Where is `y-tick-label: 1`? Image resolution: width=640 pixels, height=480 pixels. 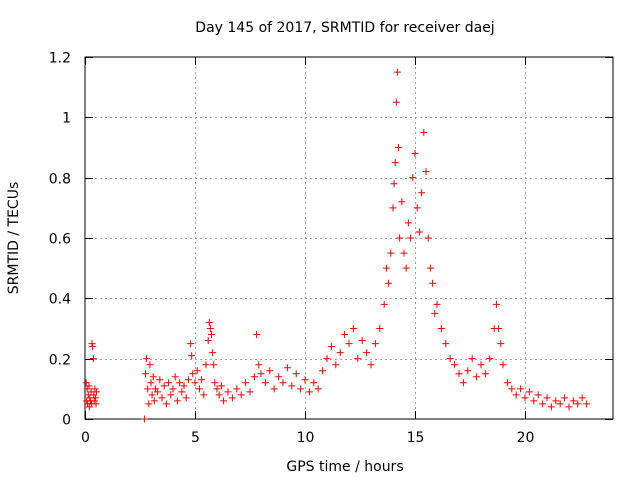
y-tick-label: 1 is located at coordinates (66, 119).